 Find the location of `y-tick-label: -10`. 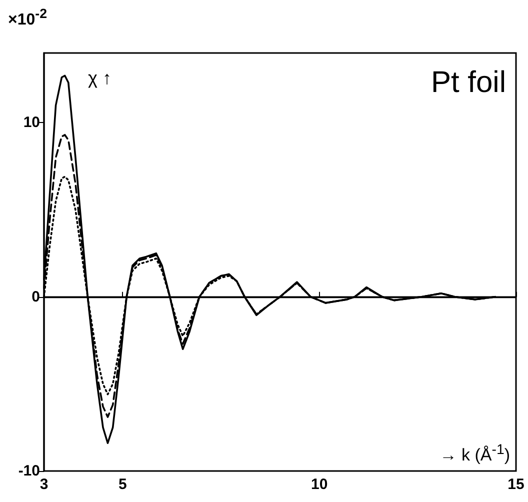

y-tick-label: -10 is located at coordinates (29, 471).